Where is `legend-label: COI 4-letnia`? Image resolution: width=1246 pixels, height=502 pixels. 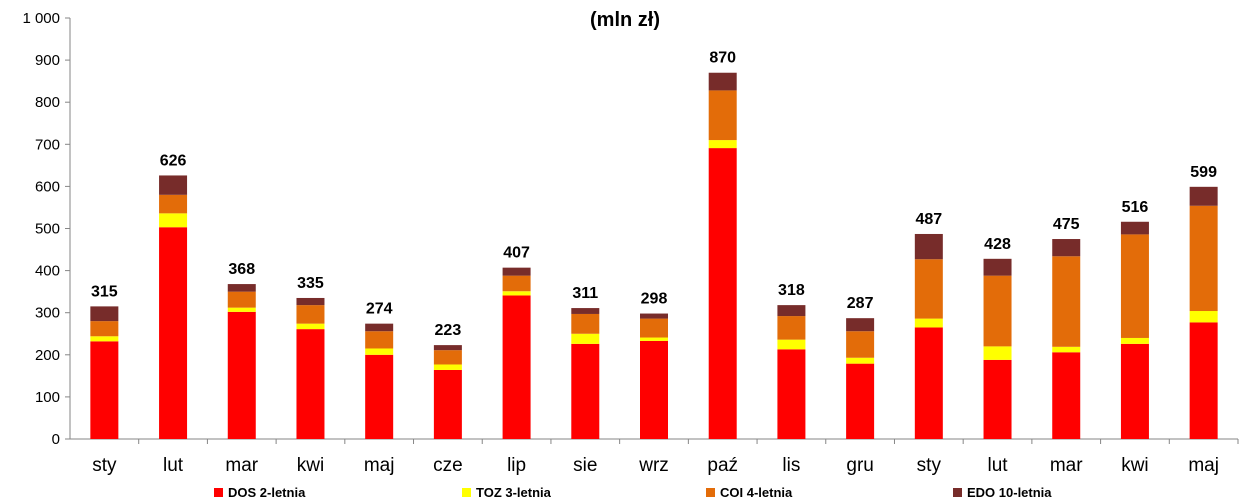 legend-label: COI 4-letnia is located at coordinates (756, 492).